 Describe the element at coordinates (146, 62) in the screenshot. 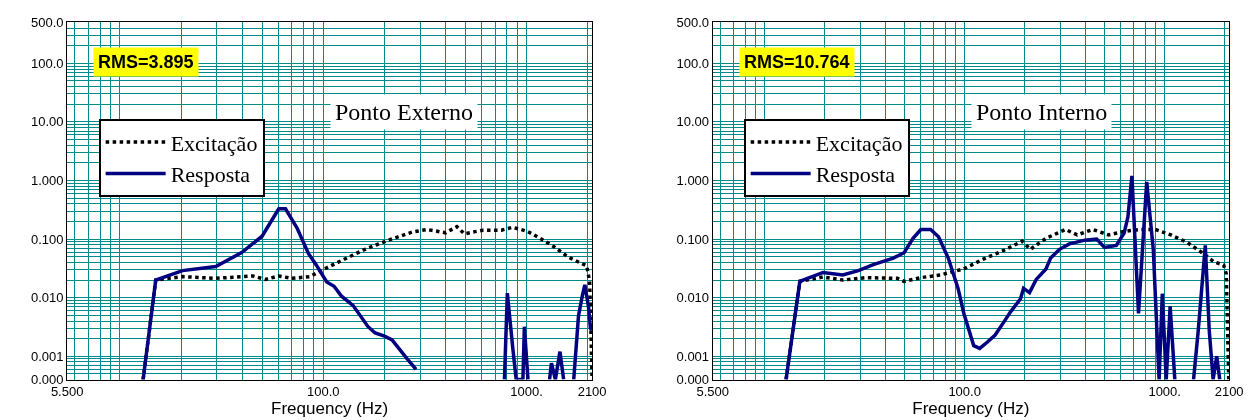

I see `annotation: RMS=3.895` at that location.